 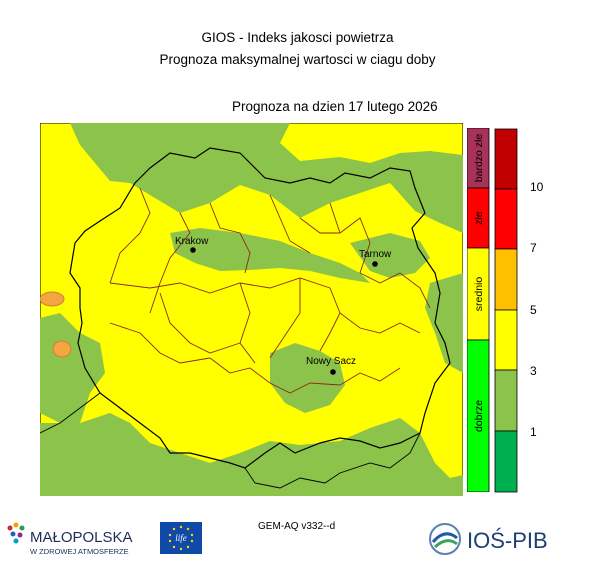 What do you see at coordinates (307, 378) in the screenshot?
I see `good-zone-nowy-sacz` at bounding box center [307, 378].